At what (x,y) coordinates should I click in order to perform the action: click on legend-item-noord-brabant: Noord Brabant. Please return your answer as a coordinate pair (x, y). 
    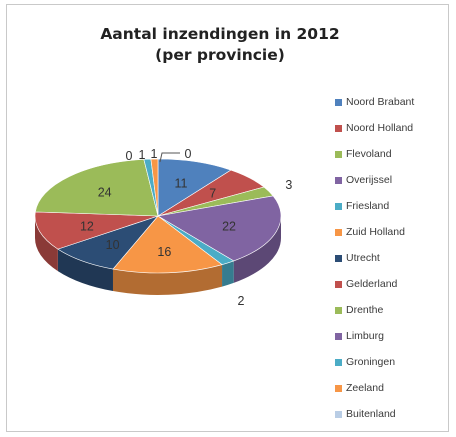
    Looking at the image, I should click on (392, 102).